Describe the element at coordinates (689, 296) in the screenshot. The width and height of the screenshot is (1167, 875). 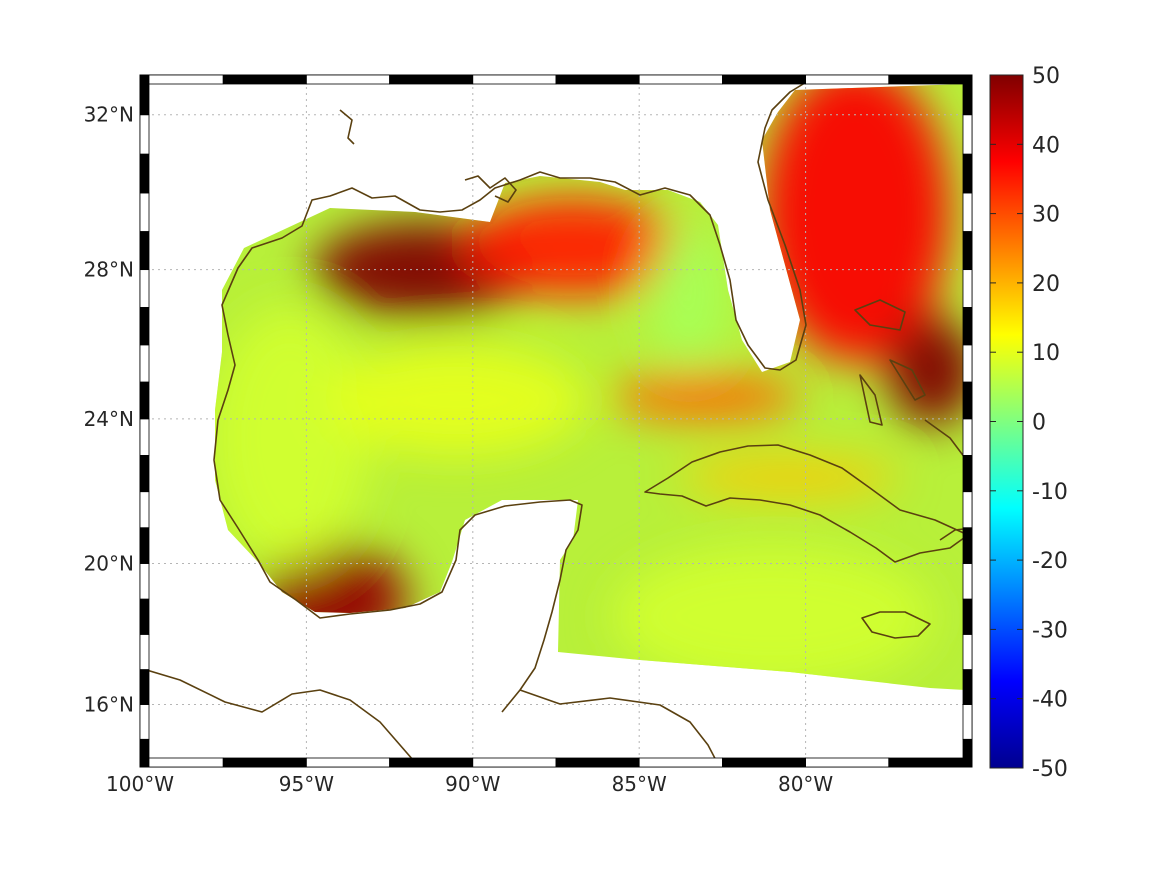
I see `field-region-west-florida-shelf` at that location.